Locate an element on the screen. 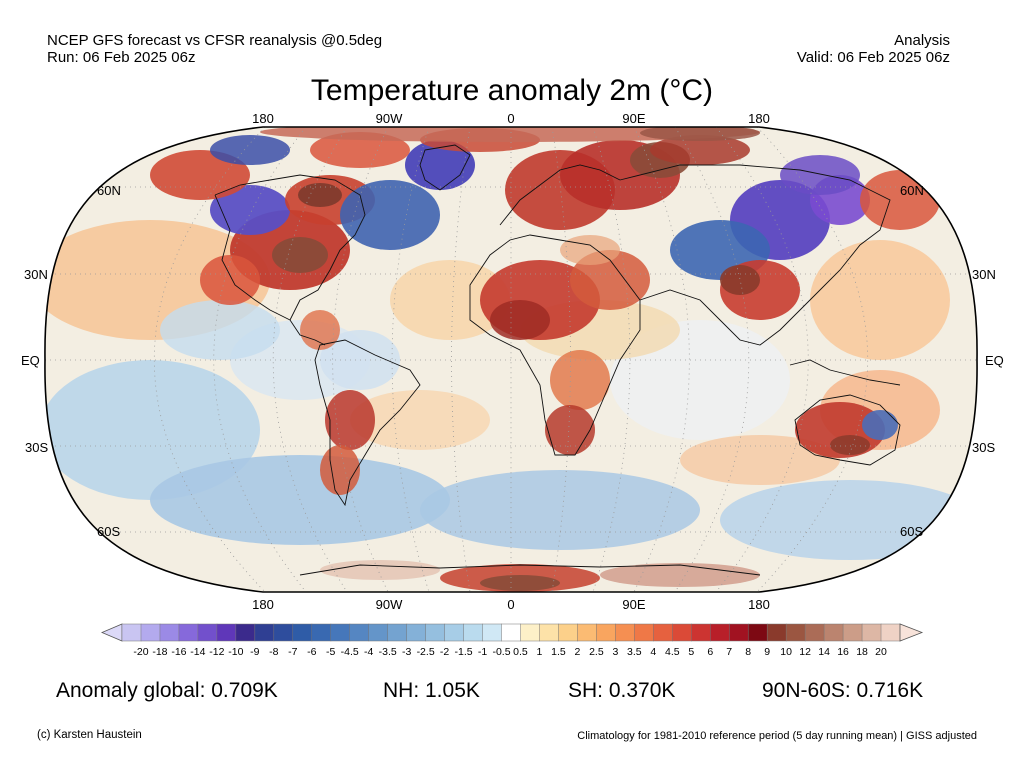  colorbar-tick-label: -12 is located at coordinates (217, 652).